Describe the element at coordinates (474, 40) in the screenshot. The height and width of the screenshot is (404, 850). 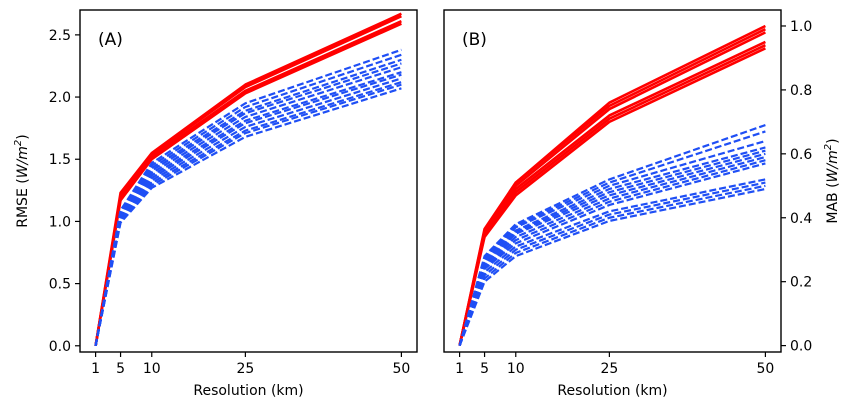
I see `panel-label: (B)` at that location.